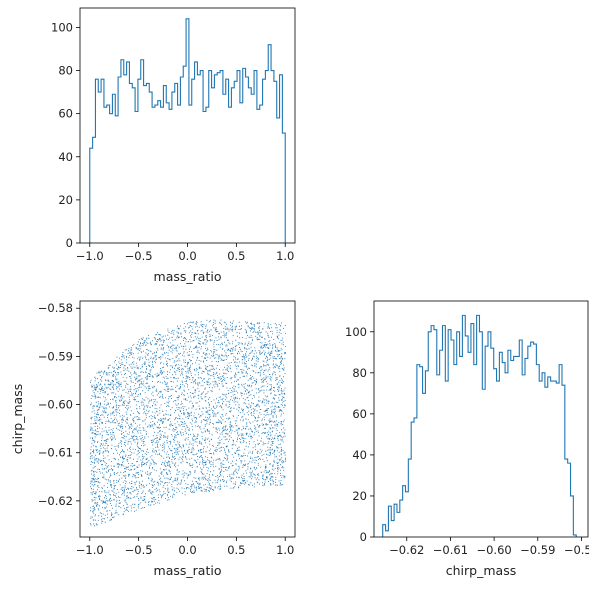 The width and height of the screenshot is (589, 590). Describe the element at coordinates (406, 550) in the screenshot. I see `x-tick-label: −0.62` at that location.